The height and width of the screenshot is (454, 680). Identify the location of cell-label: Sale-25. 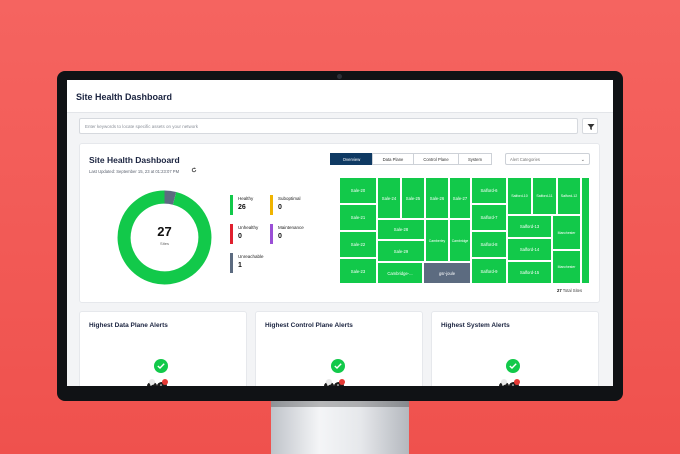
(413, 198).